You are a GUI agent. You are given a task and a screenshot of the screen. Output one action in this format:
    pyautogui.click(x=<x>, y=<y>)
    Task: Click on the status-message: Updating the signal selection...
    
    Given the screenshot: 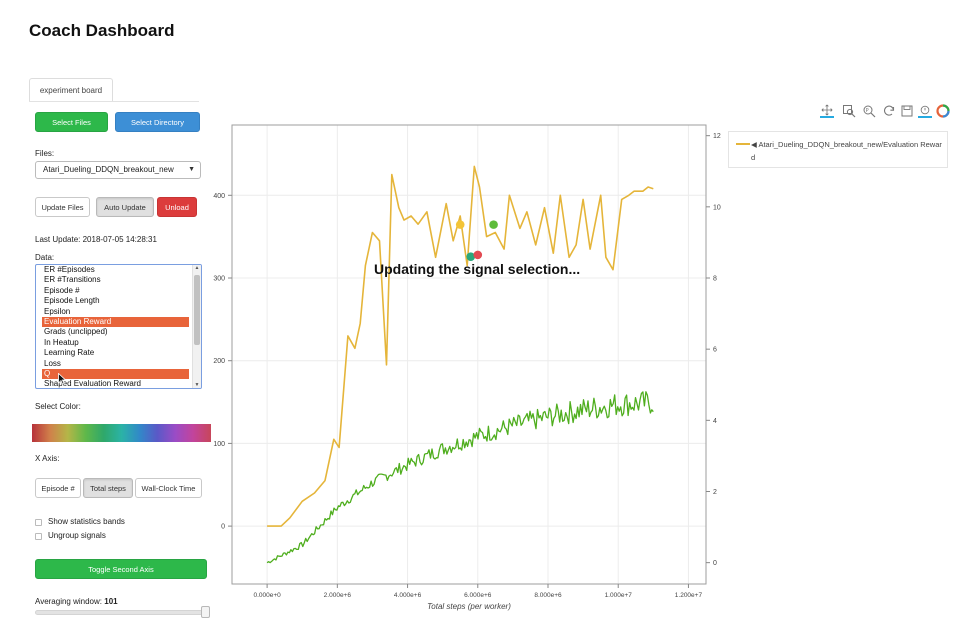 What is the action you would take?
    pyautogui.click(x=477, y=269)
    